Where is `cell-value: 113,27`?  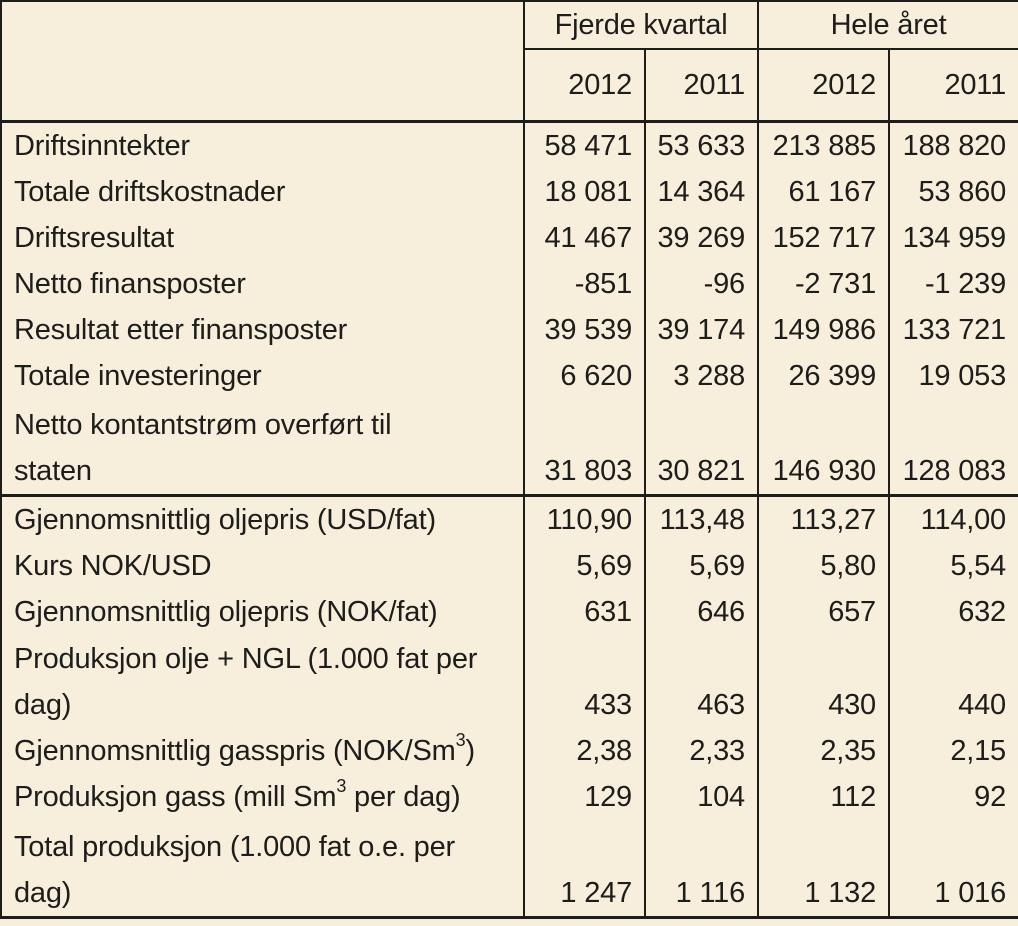
cell-value: 113,27 is located at coordinates (823, 518).